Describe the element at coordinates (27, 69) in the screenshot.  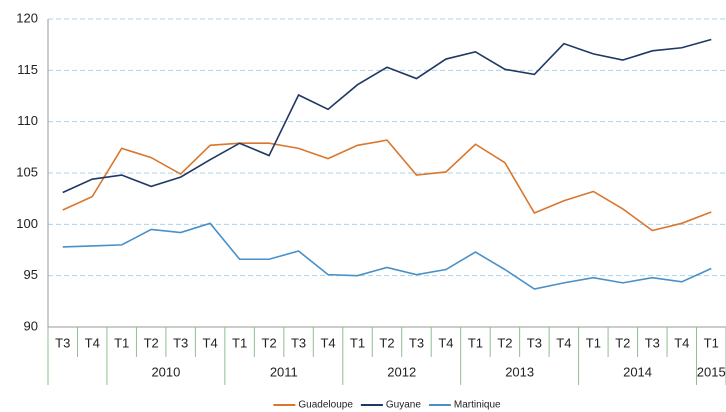
I see `y-tick-label: 115` at that location.